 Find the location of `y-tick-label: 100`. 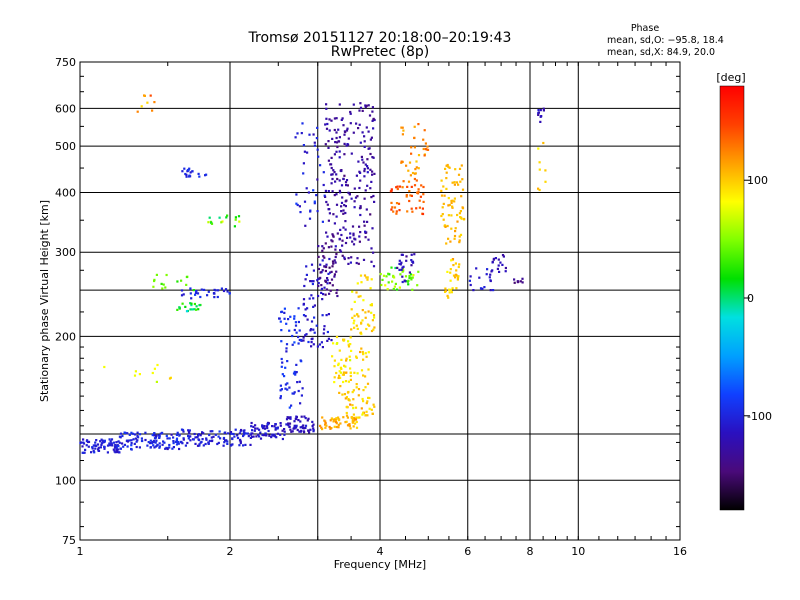

y-tick-label: 100 is located at coordinates (65, 480).